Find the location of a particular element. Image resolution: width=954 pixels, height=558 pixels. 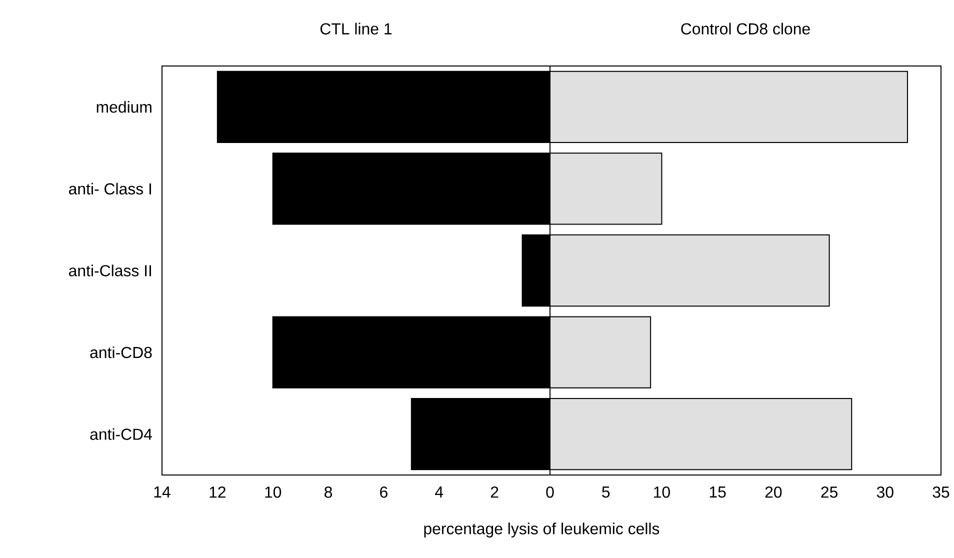

y-tick-label: anti- Class I is located at coordinates (109, 188).